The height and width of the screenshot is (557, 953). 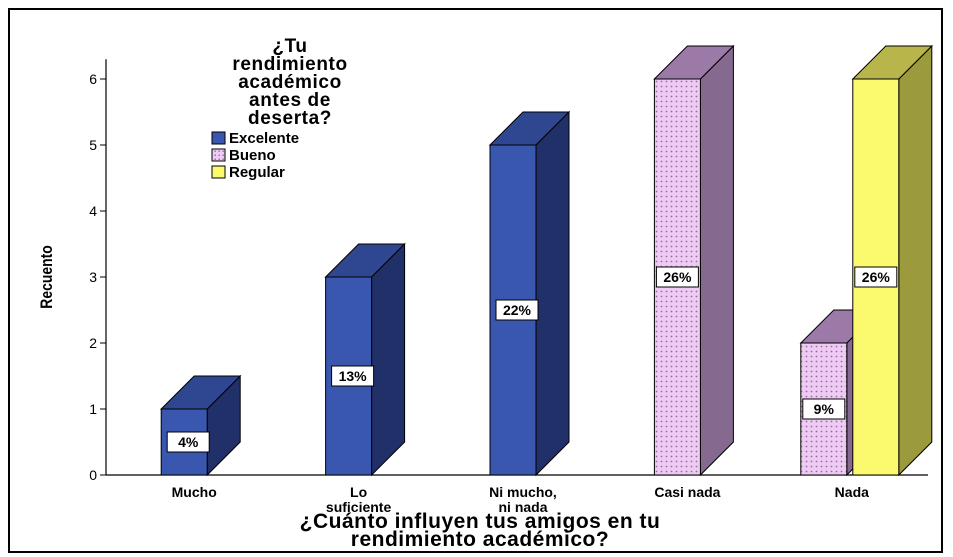 I want to click on data-label: 22%, so click(x=517, y=310).